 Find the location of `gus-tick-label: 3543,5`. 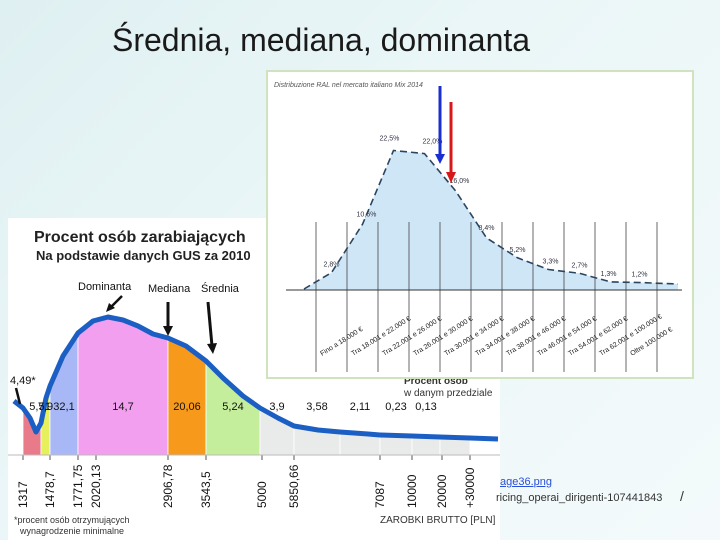

gus-tick-label: 3543,5 is located at coordinates (206, 489).